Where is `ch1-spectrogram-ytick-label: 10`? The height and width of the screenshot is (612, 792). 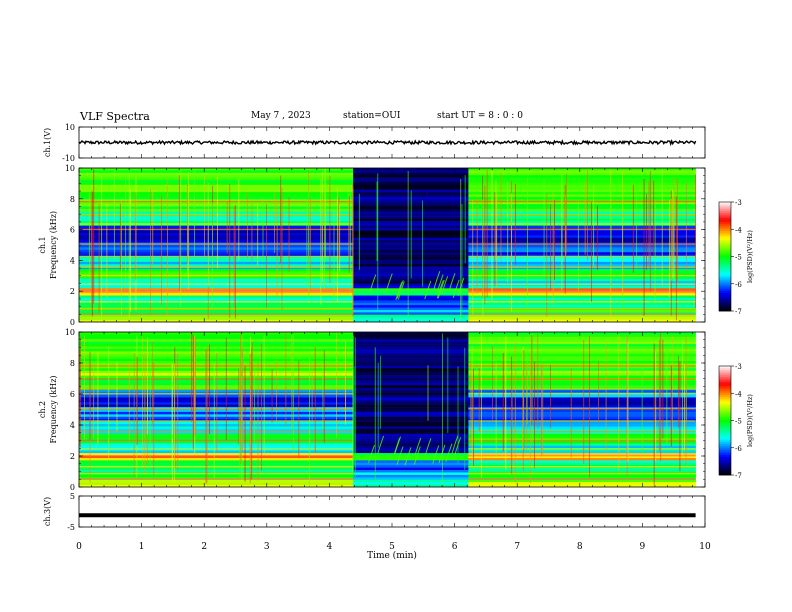
ch1-spectrogram-ytick-label: 10 is located at coordinates (70, 168).